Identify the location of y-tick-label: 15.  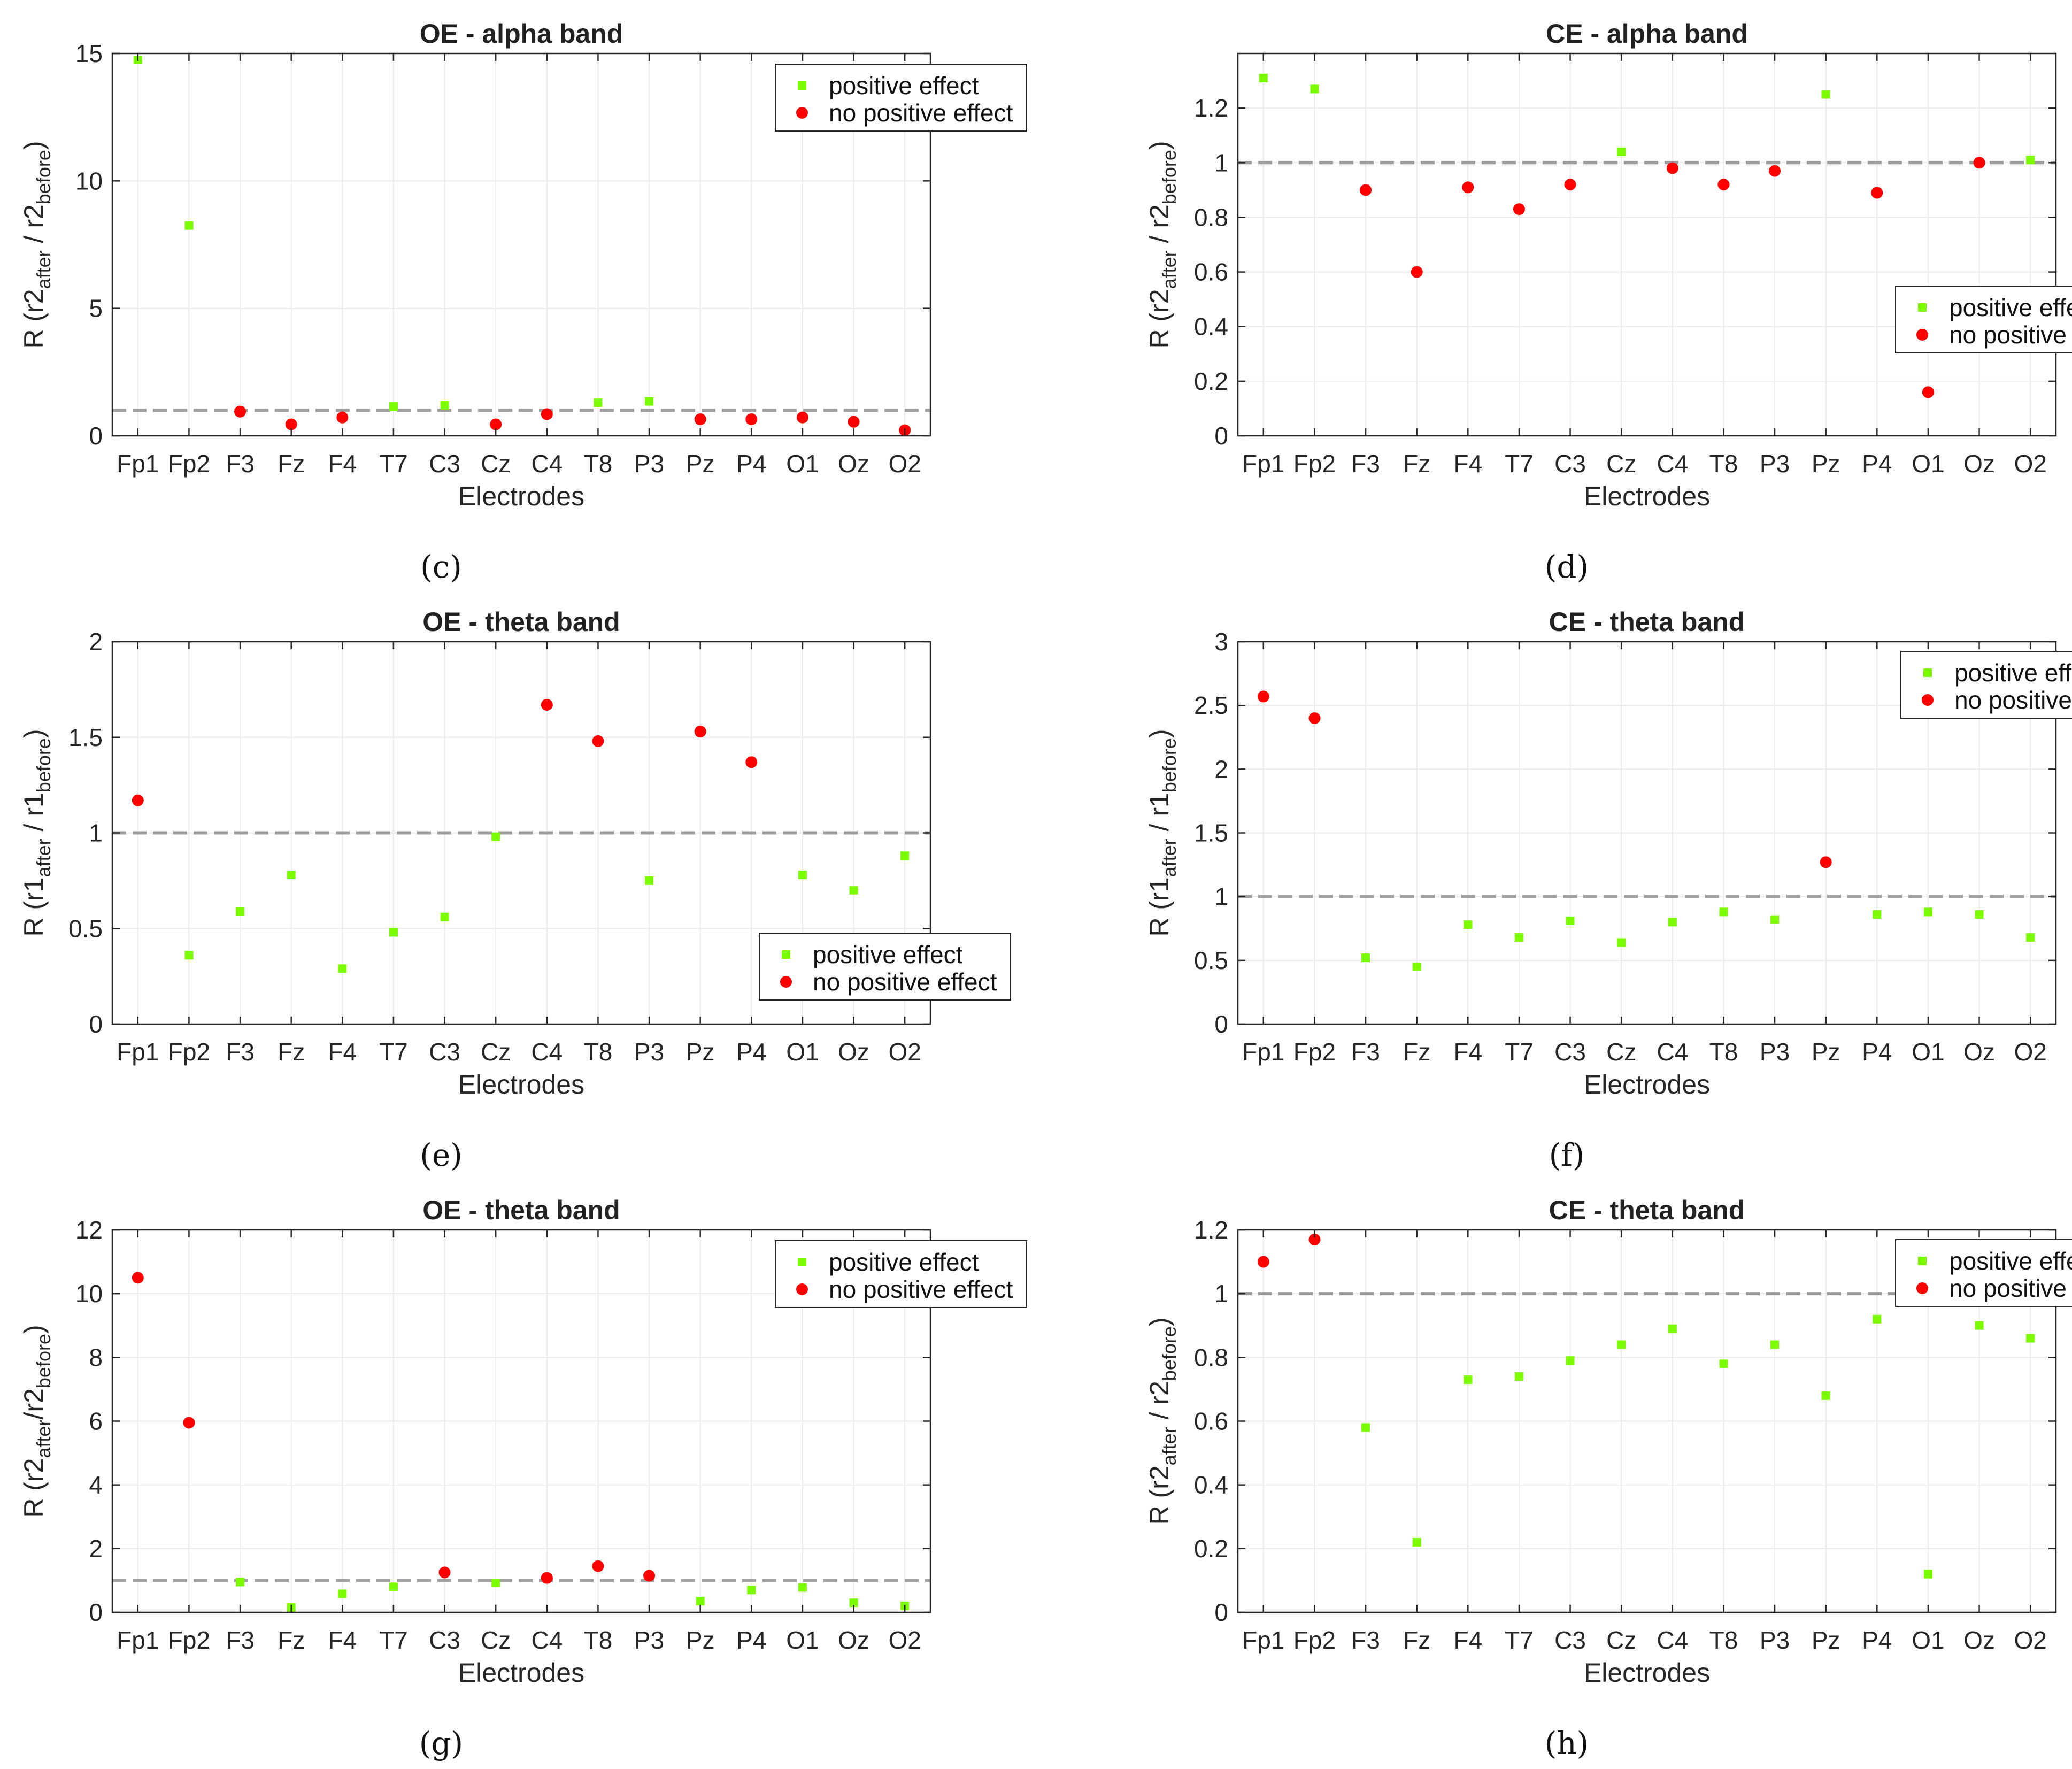
(89, 53).